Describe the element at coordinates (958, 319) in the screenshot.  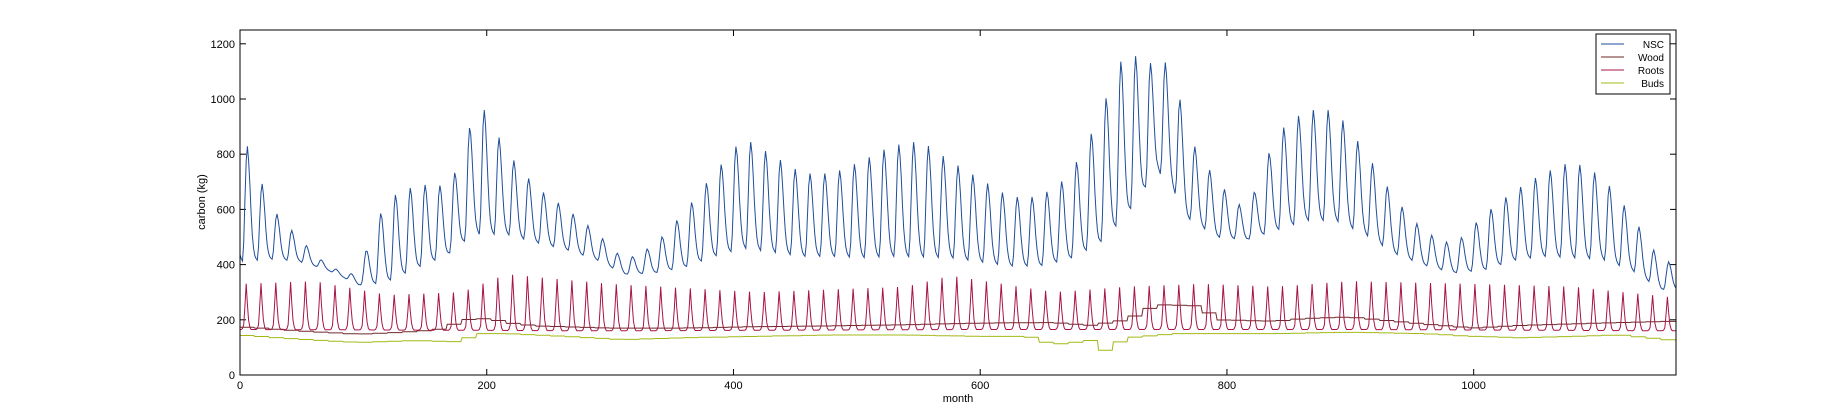
I see `series-line-wood` at that location.